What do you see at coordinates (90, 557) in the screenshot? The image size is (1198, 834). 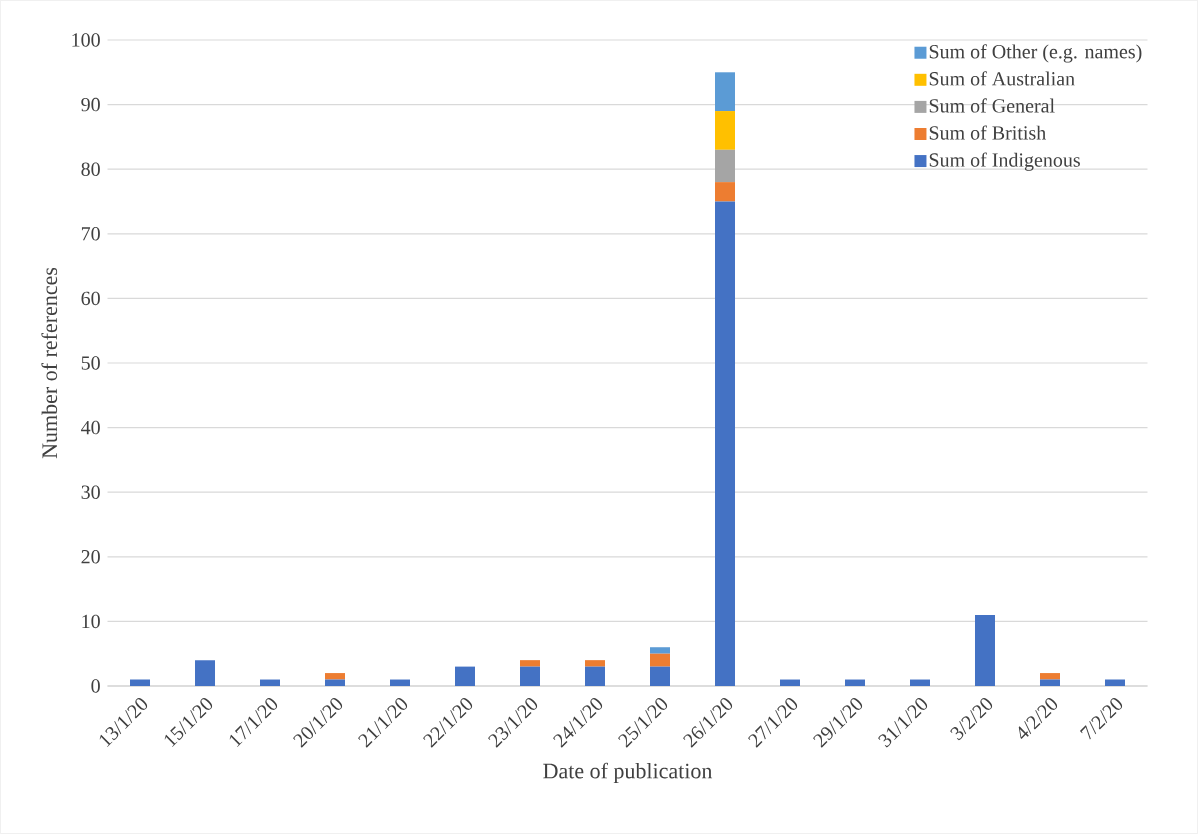 I see `y-tick-label: 20` at bounding box center [90, 557].